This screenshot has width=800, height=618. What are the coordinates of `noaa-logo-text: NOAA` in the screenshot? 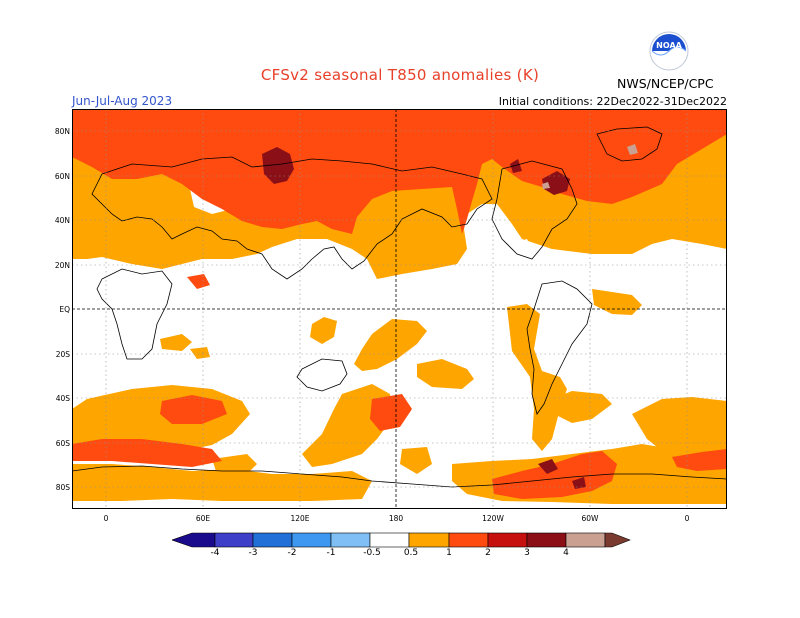 It's located at (669, 45).